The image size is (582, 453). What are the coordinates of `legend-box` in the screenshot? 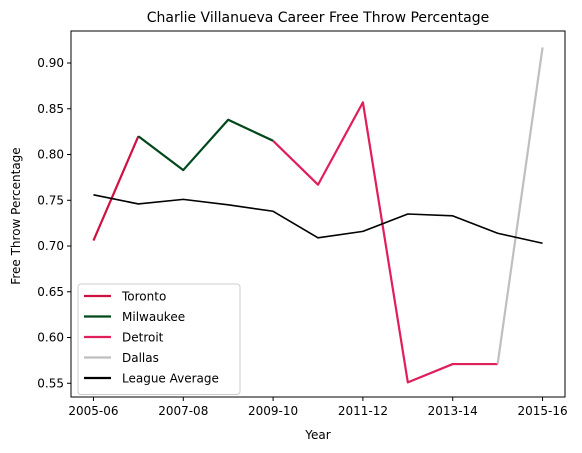 It's located at (159, 339).